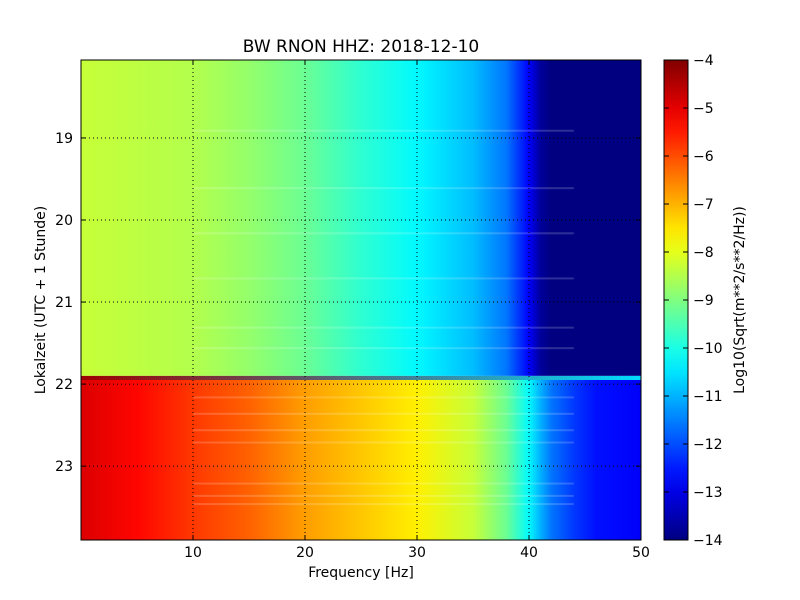  Describe the element at coordinates (64, 139) in the screenshot. I see `y-tick-label: 19` at that location.